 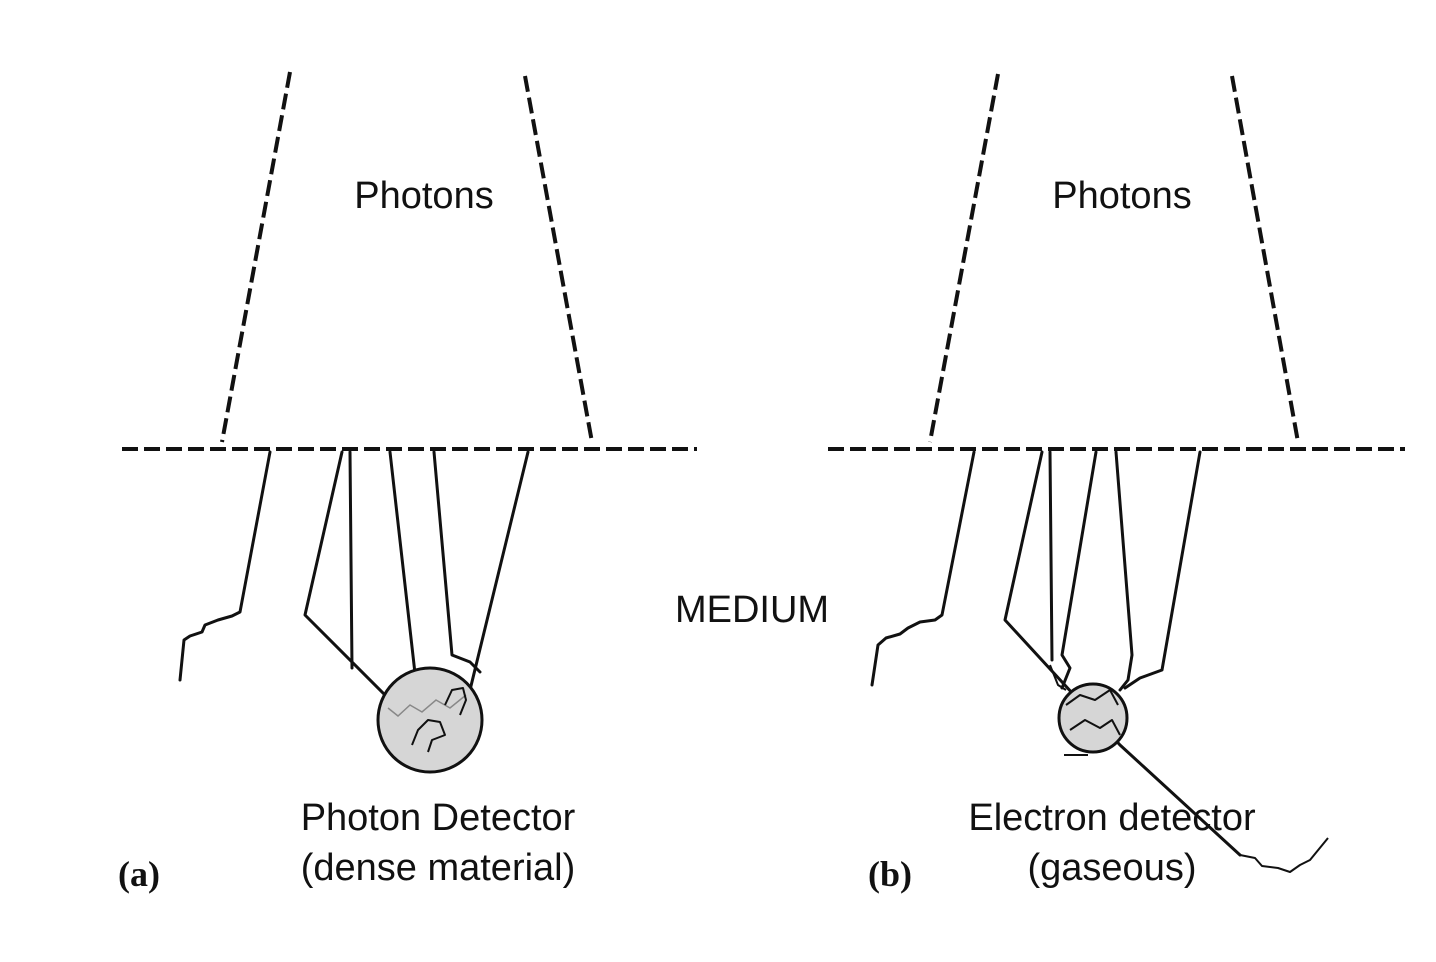 I want to click on tracks-b, so click(x=1056, y=653).